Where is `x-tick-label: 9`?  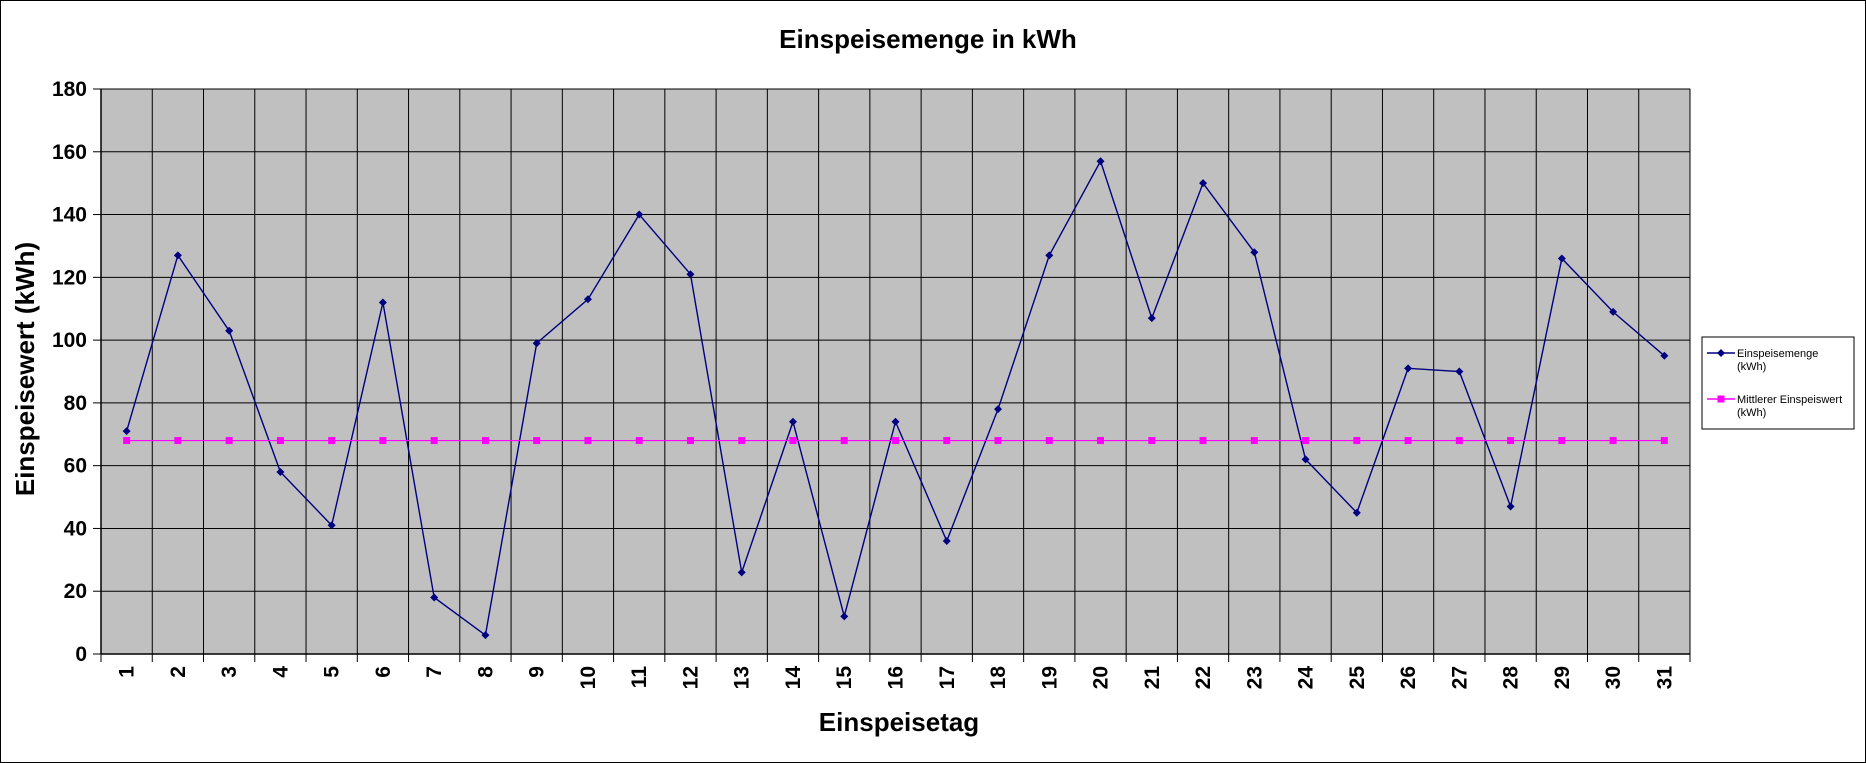 x-tick-label: 9 is located at coordinates (537, 672).